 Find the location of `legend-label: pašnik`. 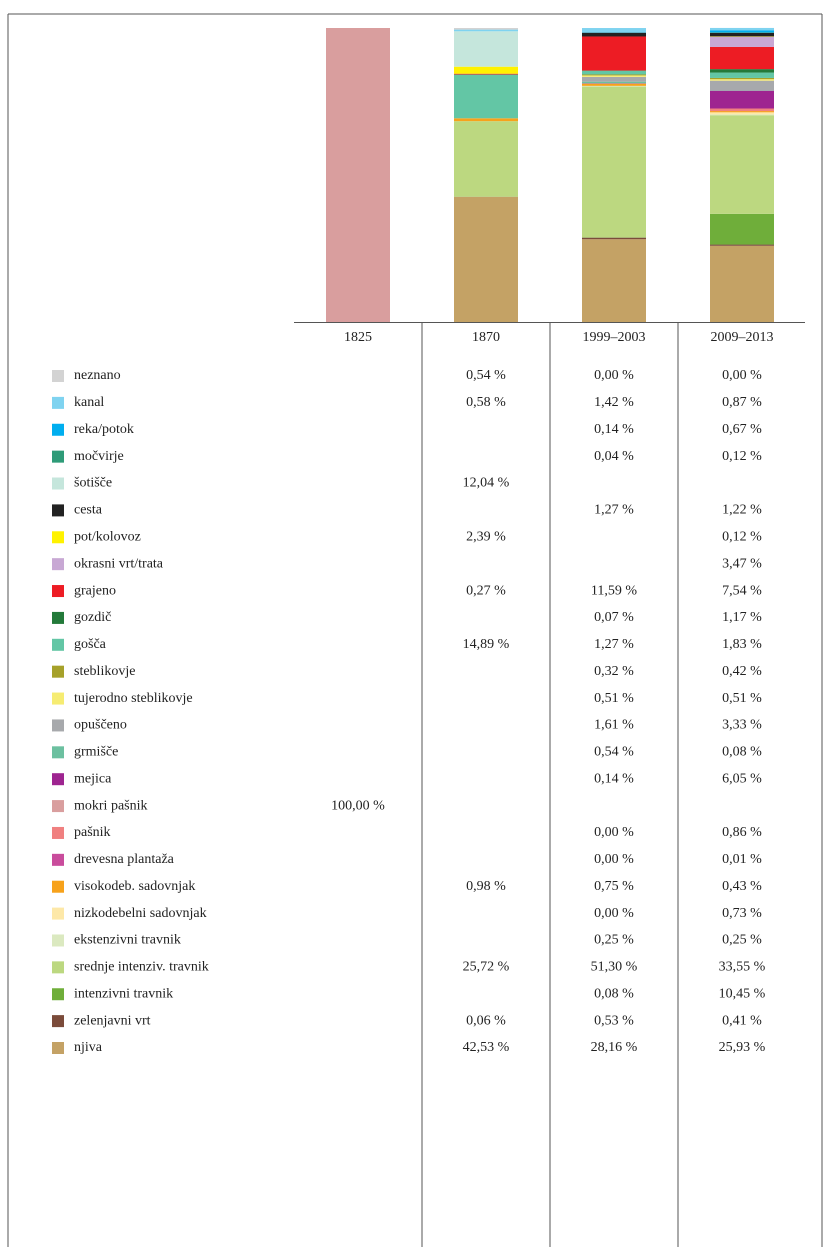

legend-label: pašnik is located at coordinates (92, 832).